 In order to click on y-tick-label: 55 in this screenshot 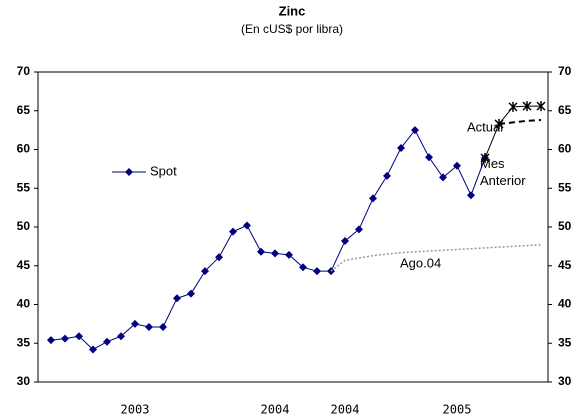, I will do `click(24, 187)`.